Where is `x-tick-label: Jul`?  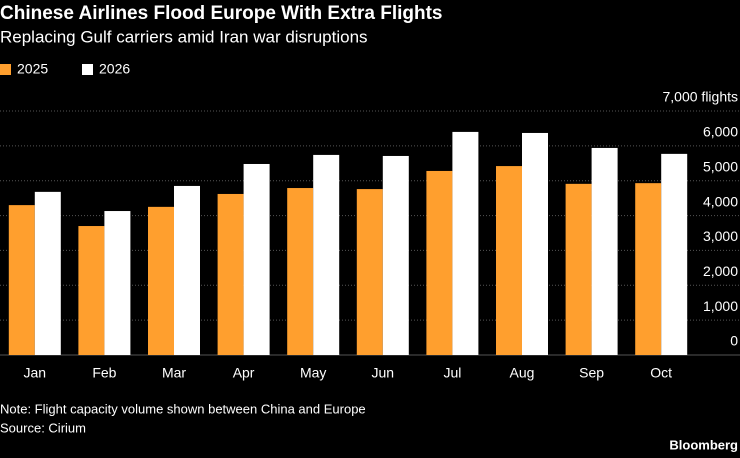
x-tick-label: Jul is located at coordinates (452, 373).